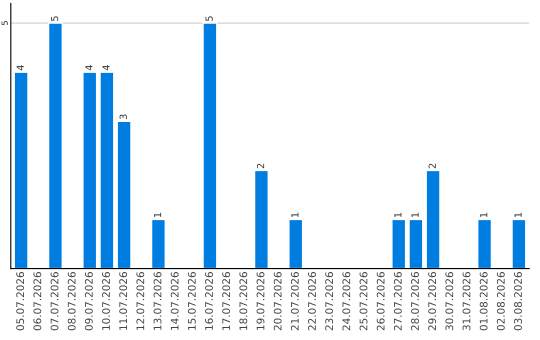  What do you see at coordinates (398, 301) in the screenshot?
I see `x-tick-label: 27.07.2026` at bounding box center [398, 301].